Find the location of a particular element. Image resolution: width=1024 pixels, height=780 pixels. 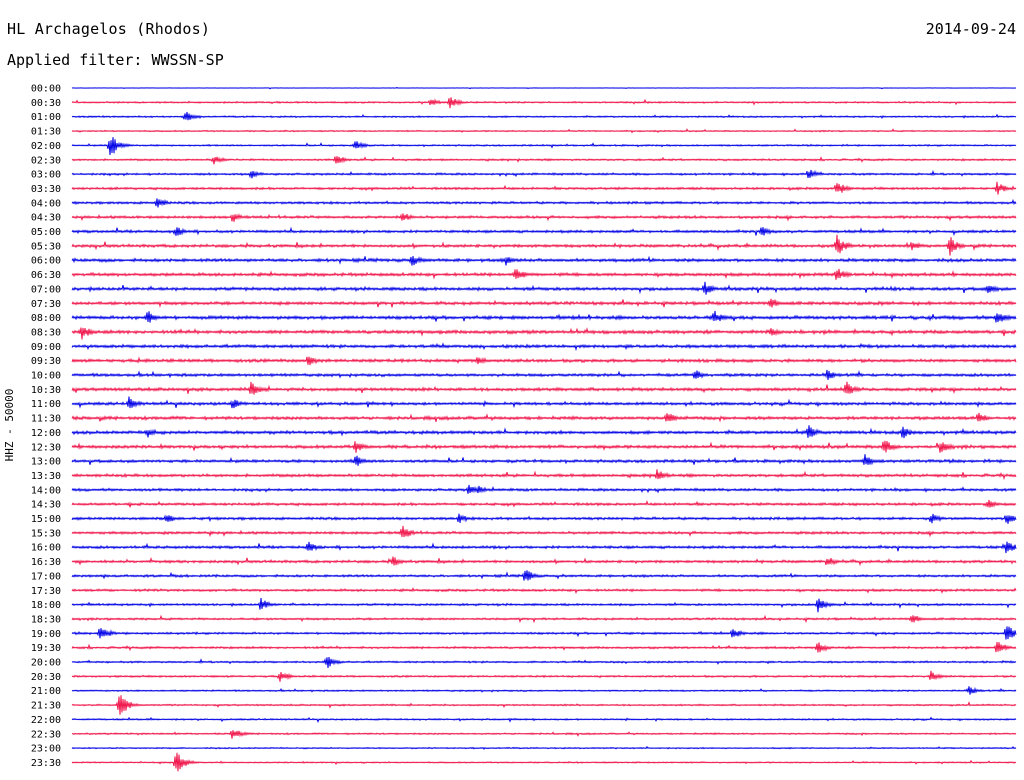

time-label: 05:00 is located at coordinates (46, 232).